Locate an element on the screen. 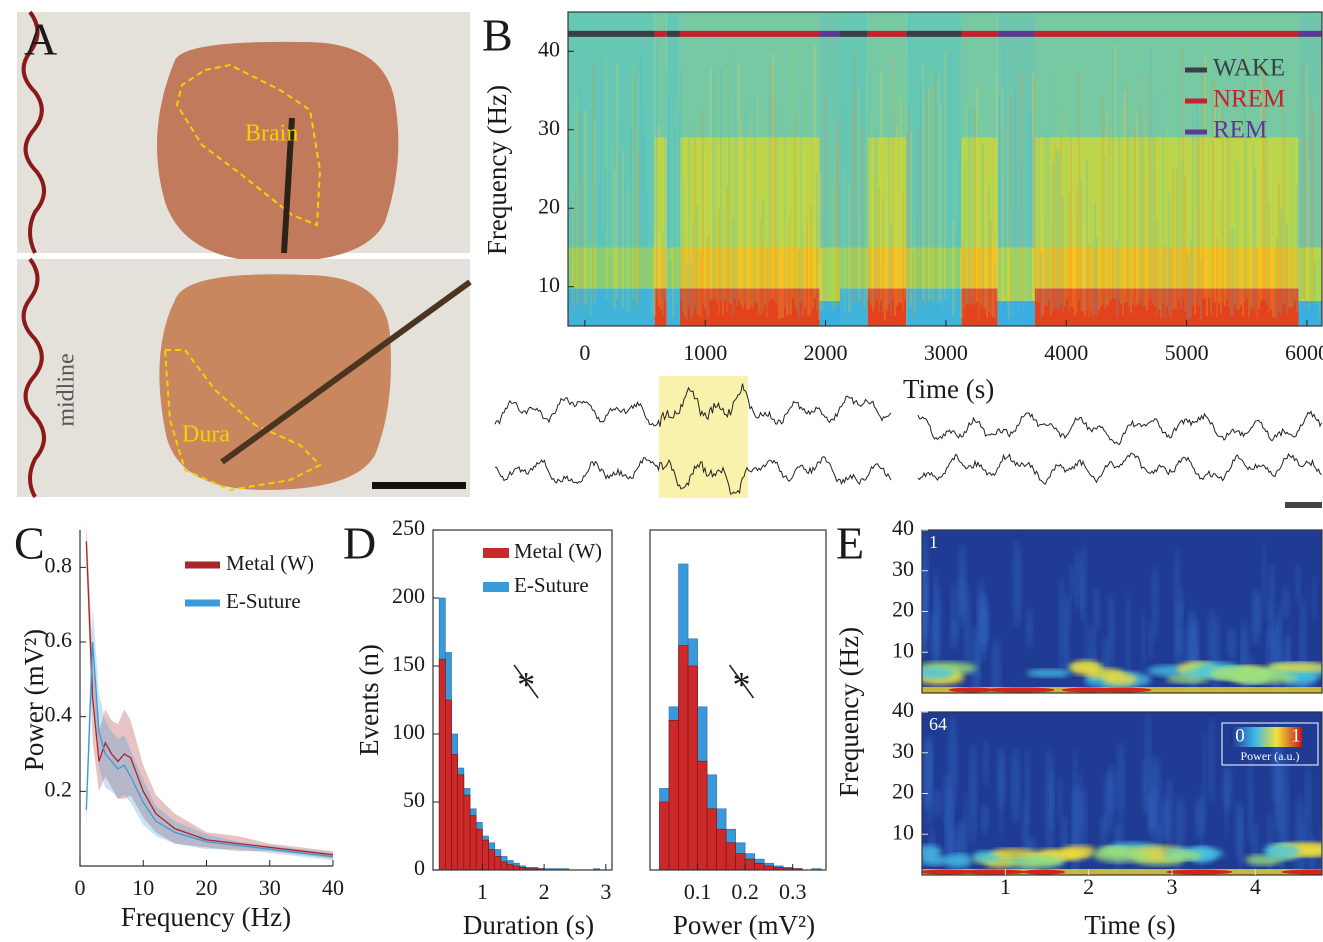  heatmap-blob is located at coordinates (1013, 853).